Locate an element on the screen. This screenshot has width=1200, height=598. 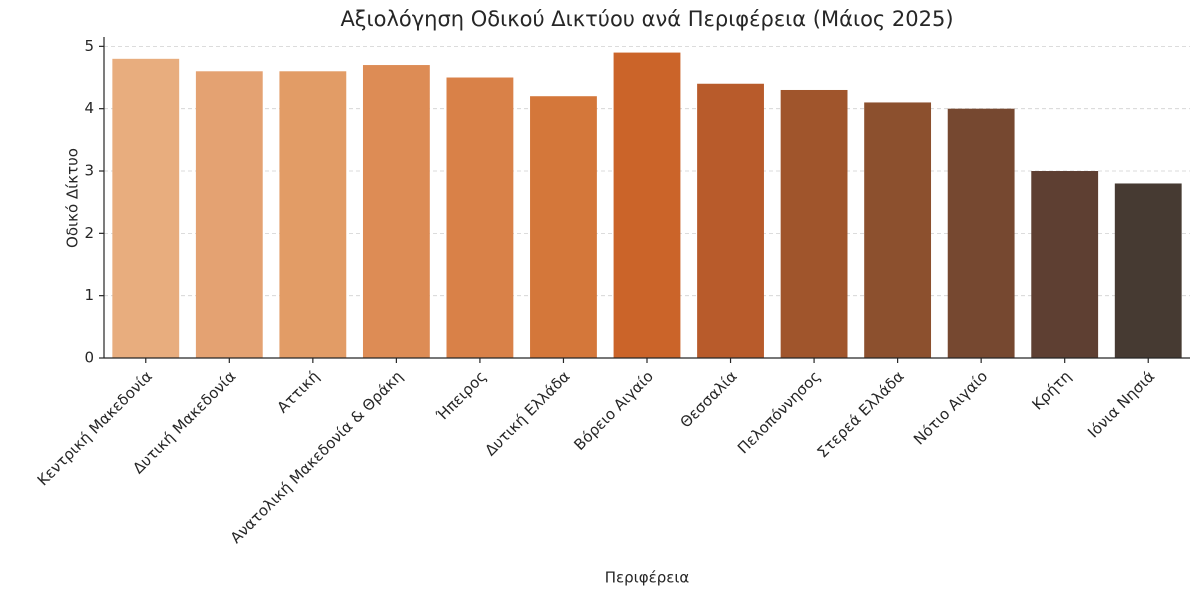
x-tick-label: Στερεά Ελλάδα is located at coordinates (861, 414).